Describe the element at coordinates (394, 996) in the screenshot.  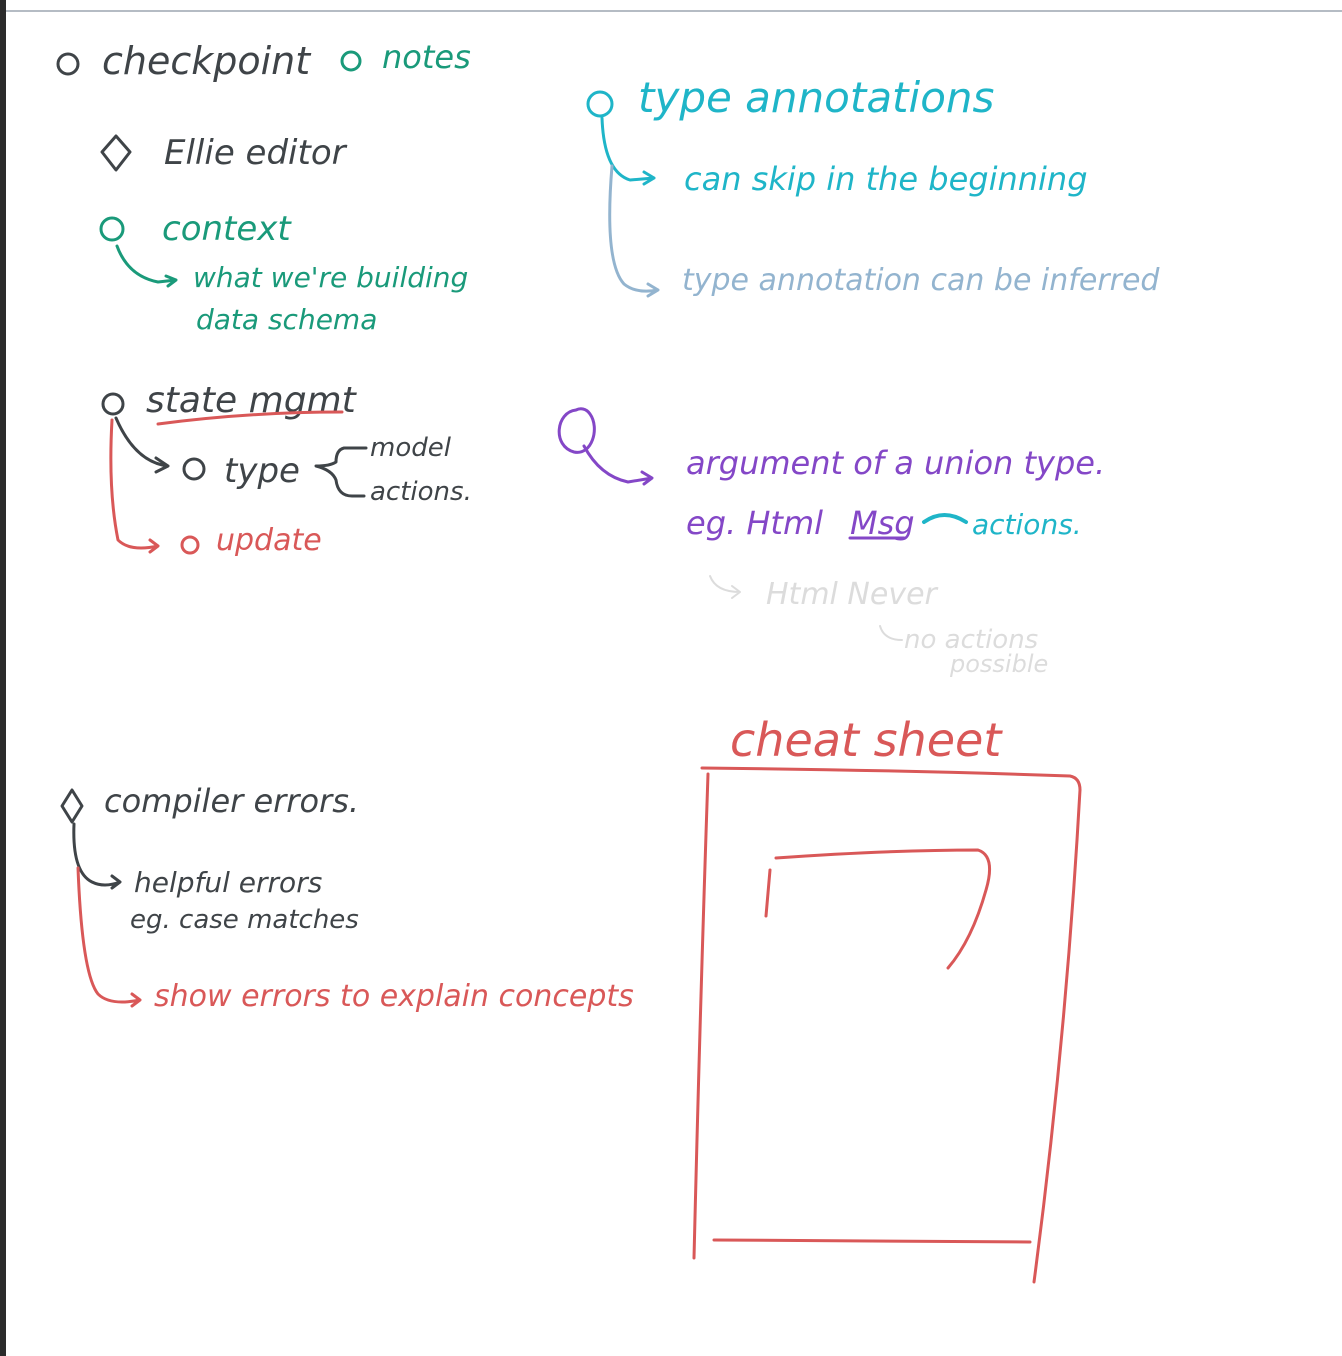
I see `show-errors-text: show errors to explain concepts` at that location.